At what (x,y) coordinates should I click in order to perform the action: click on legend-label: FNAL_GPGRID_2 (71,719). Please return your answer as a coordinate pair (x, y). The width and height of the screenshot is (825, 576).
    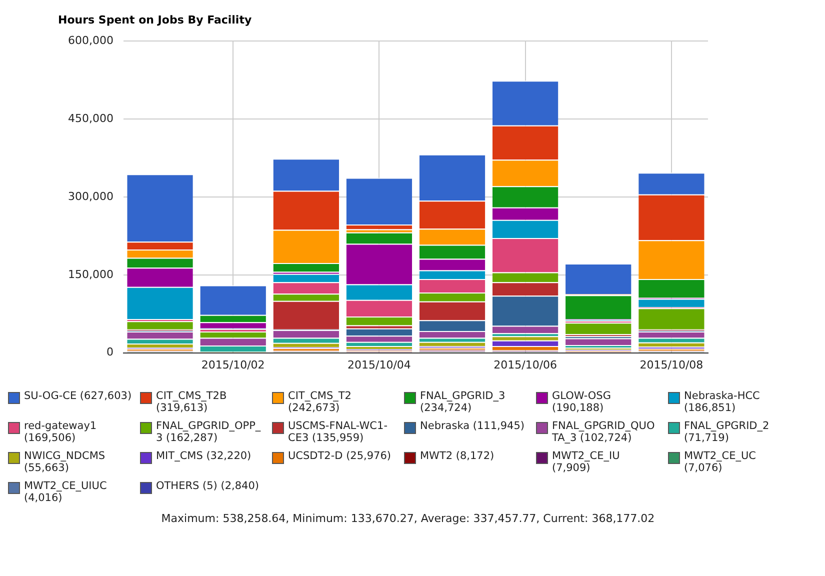
    Looking at the image, I should click on (727, 432).